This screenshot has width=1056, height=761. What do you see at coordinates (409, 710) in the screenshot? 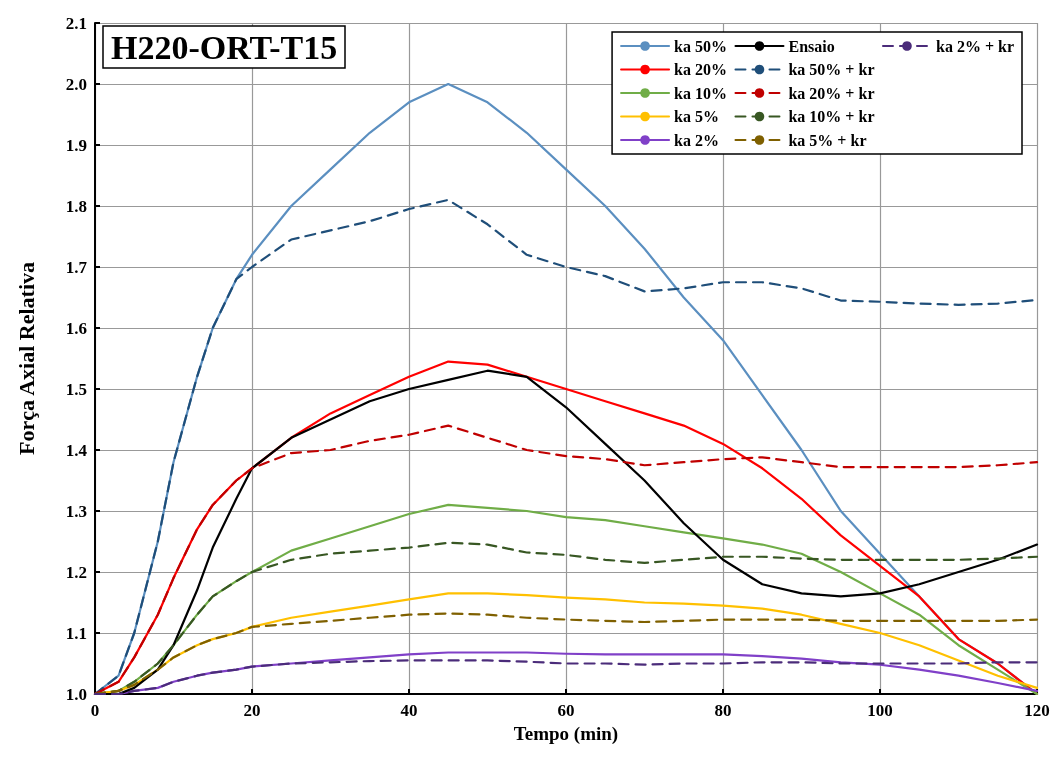
I see `x-tick-label: 40` at bounding box center [409, 710].